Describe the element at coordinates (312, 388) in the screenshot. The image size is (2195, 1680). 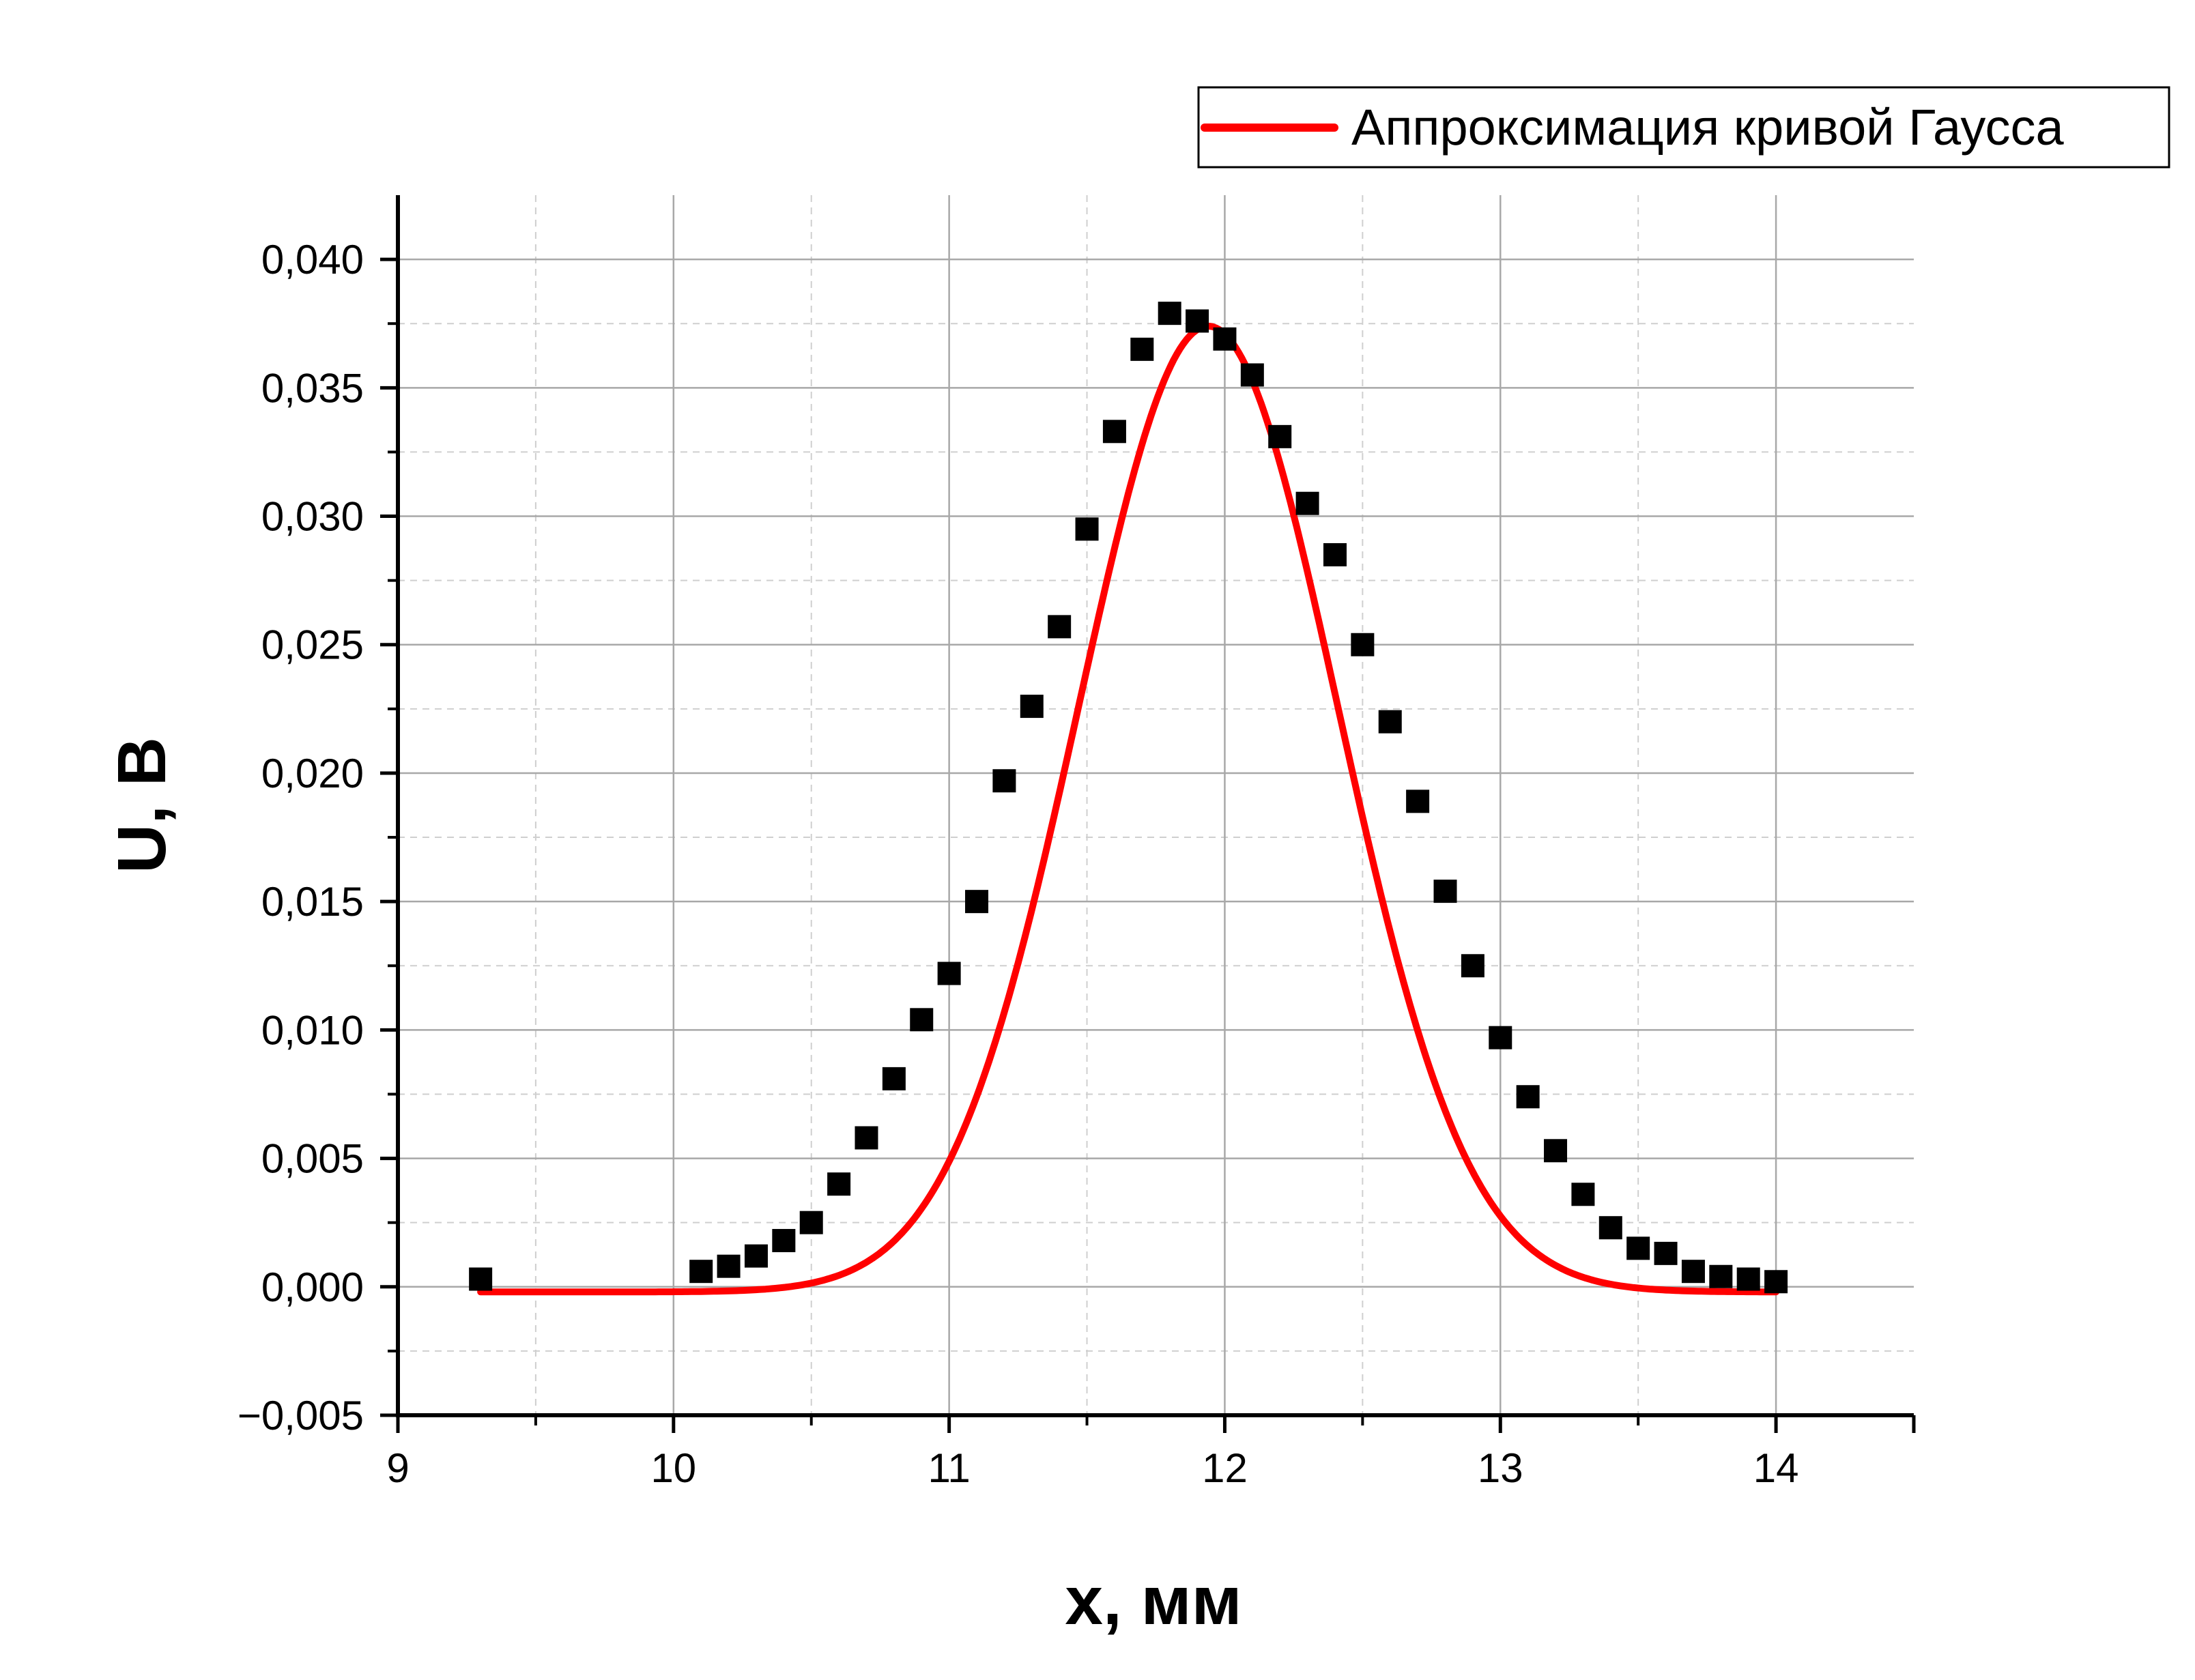
I see `y-tick-label: 0,035` at that location.